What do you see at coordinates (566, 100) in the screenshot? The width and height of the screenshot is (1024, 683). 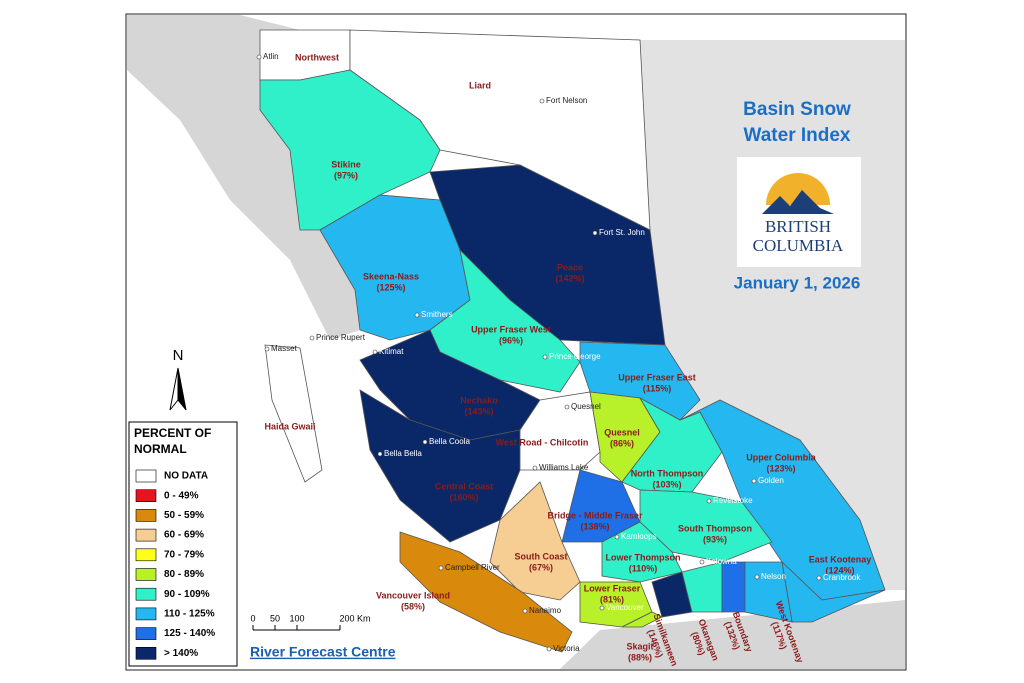 I see `city-name: Fort Nelson` at bounding box center [566, 100].